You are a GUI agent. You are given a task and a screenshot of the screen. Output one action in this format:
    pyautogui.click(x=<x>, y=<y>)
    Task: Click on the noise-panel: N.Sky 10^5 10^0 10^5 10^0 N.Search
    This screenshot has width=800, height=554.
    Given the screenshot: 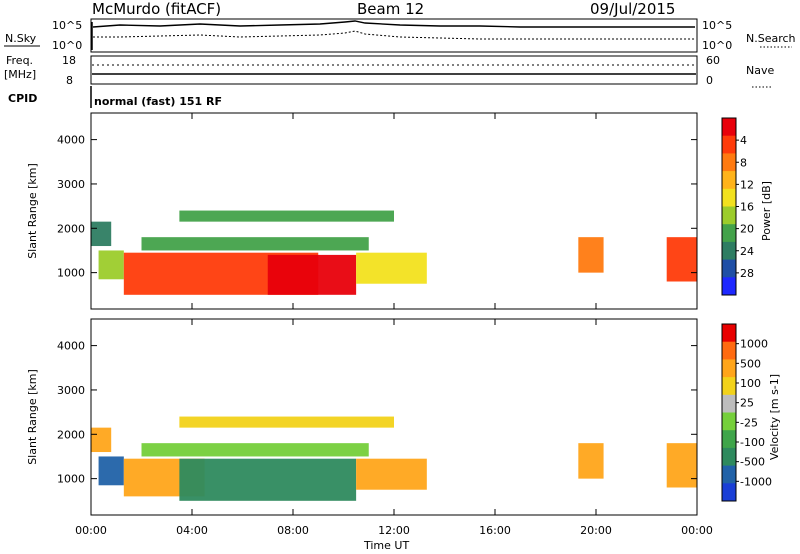 What is the action you would take?
    pyautogui.click(x=400, y=35)
    